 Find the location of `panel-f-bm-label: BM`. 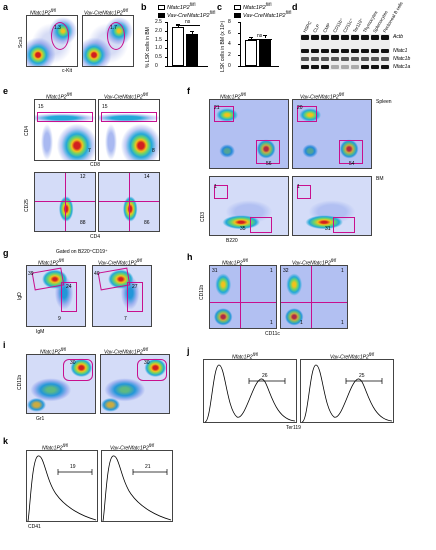

panel-f-bm-label: BM is located at coordinates (380, 179).